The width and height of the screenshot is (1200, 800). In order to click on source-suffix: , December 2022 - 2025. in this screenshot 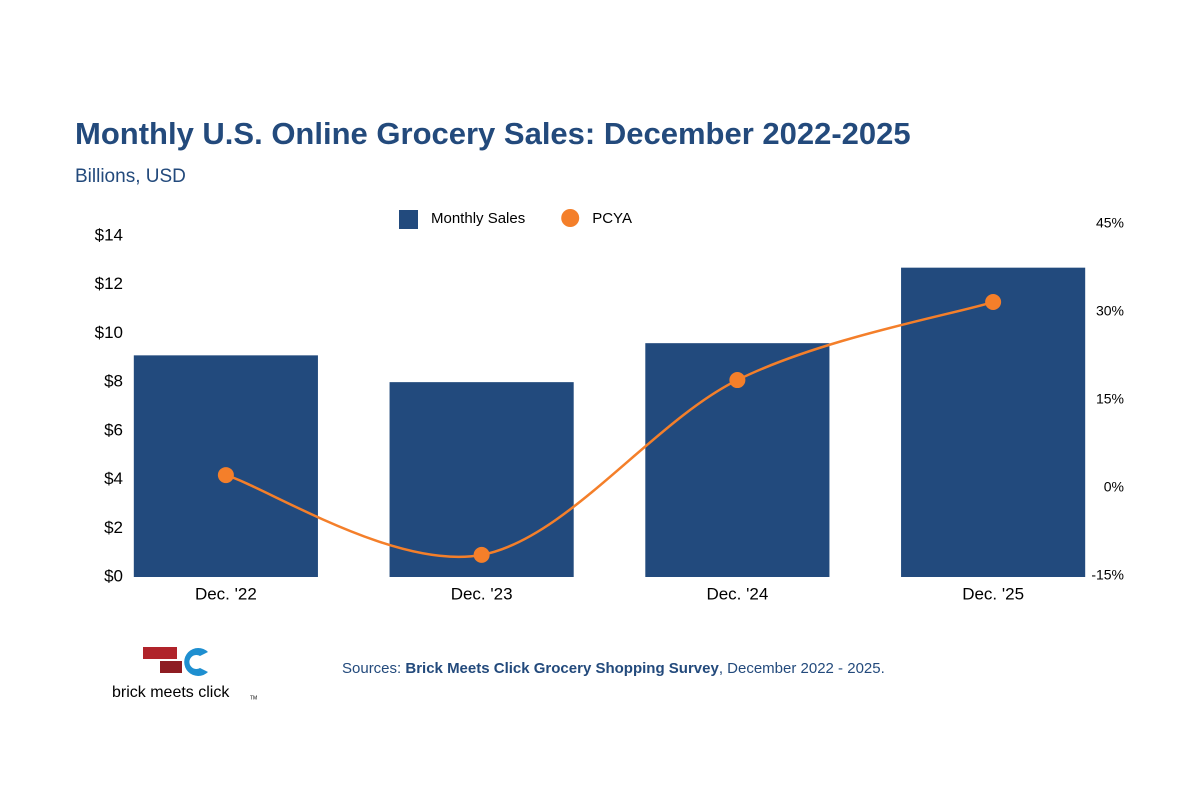, I will do `click(802, 668)`.